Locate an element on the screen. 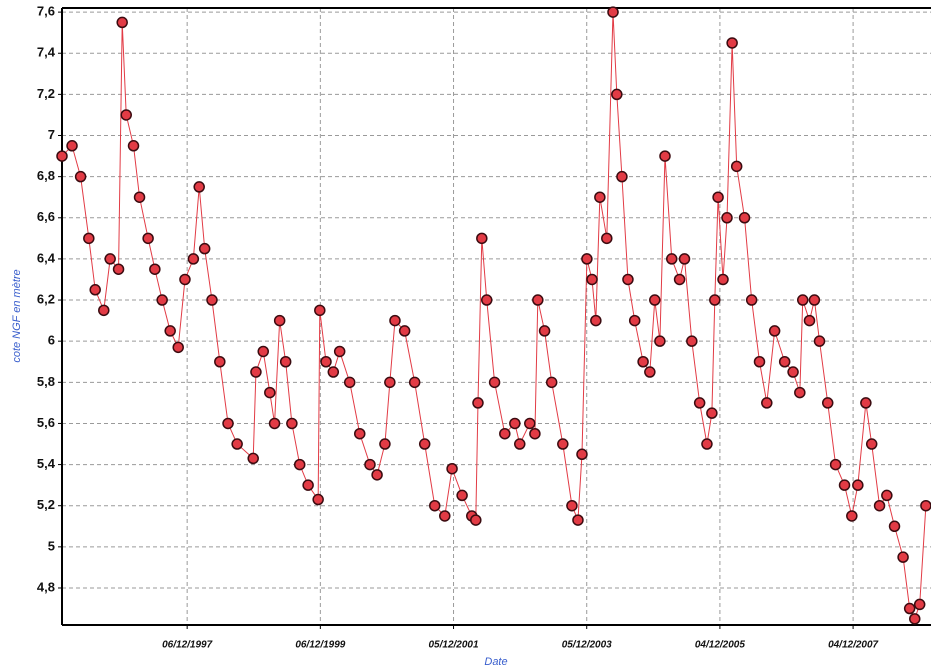 This screenshot has width=931, height=672. y-axis-label: cote NGF en mètre is located at coordinates (17, 315).